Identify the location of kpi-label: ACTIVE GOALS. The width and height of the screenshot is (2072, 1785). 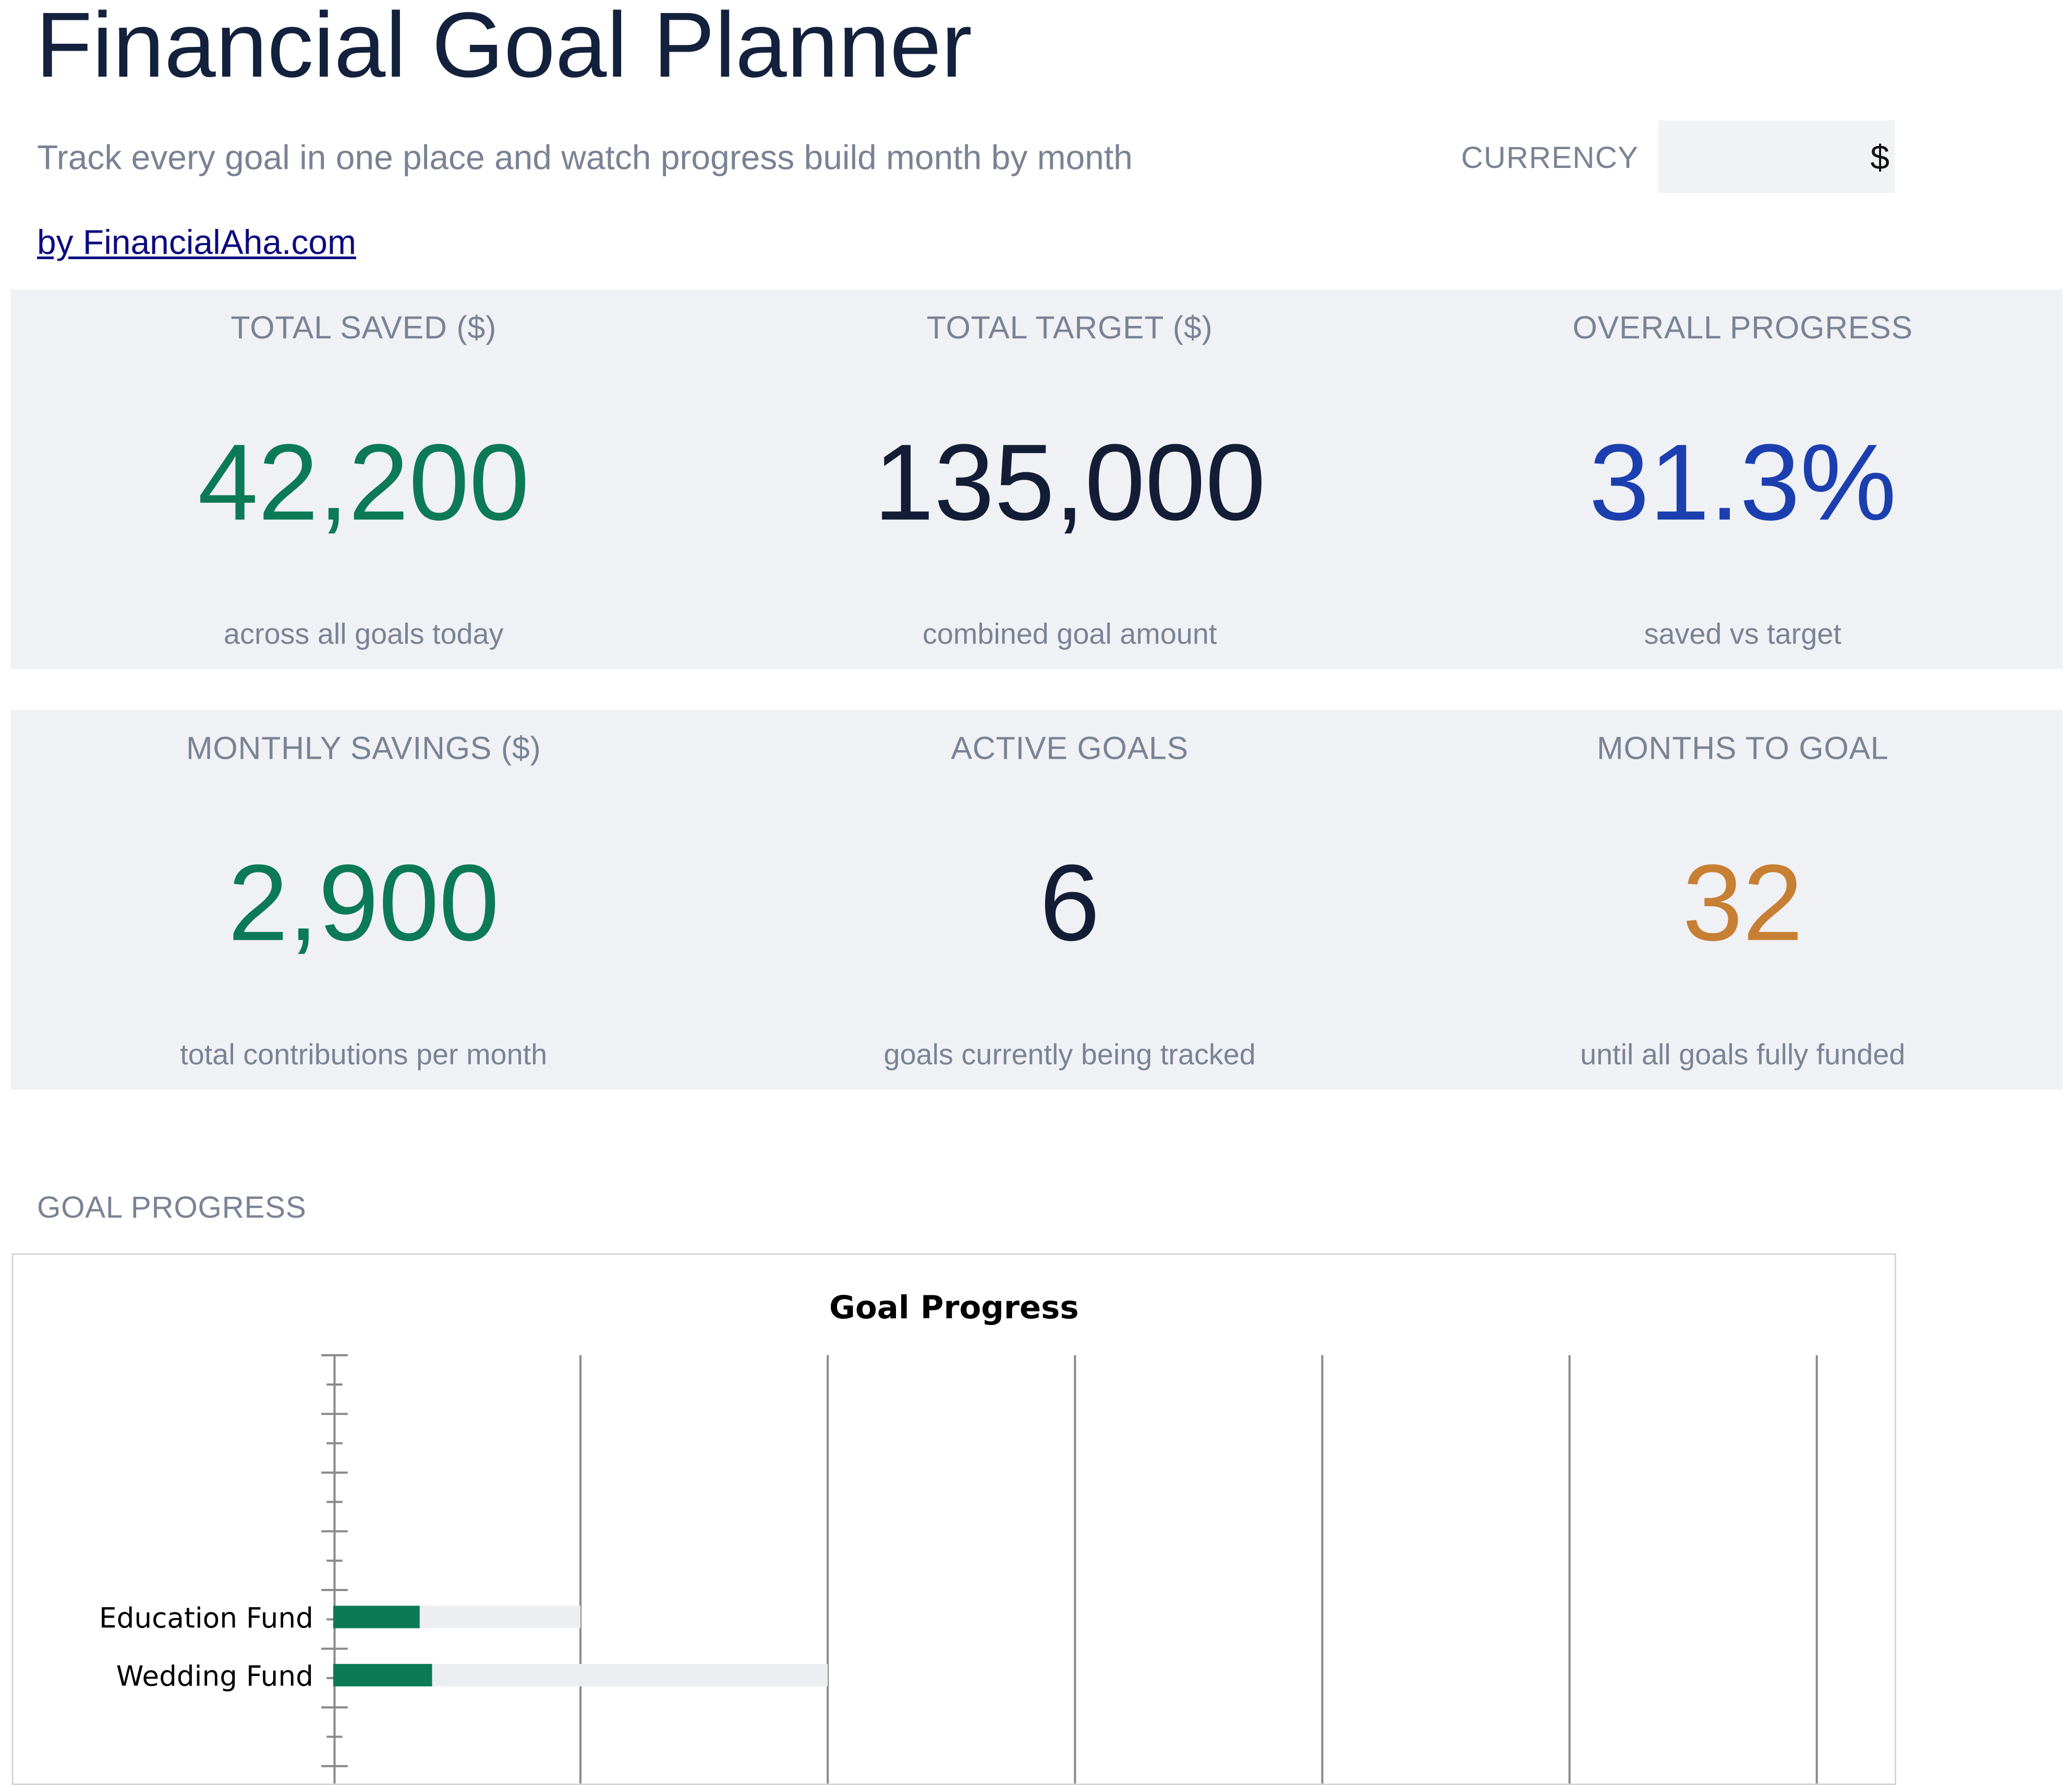
(1070, 749).